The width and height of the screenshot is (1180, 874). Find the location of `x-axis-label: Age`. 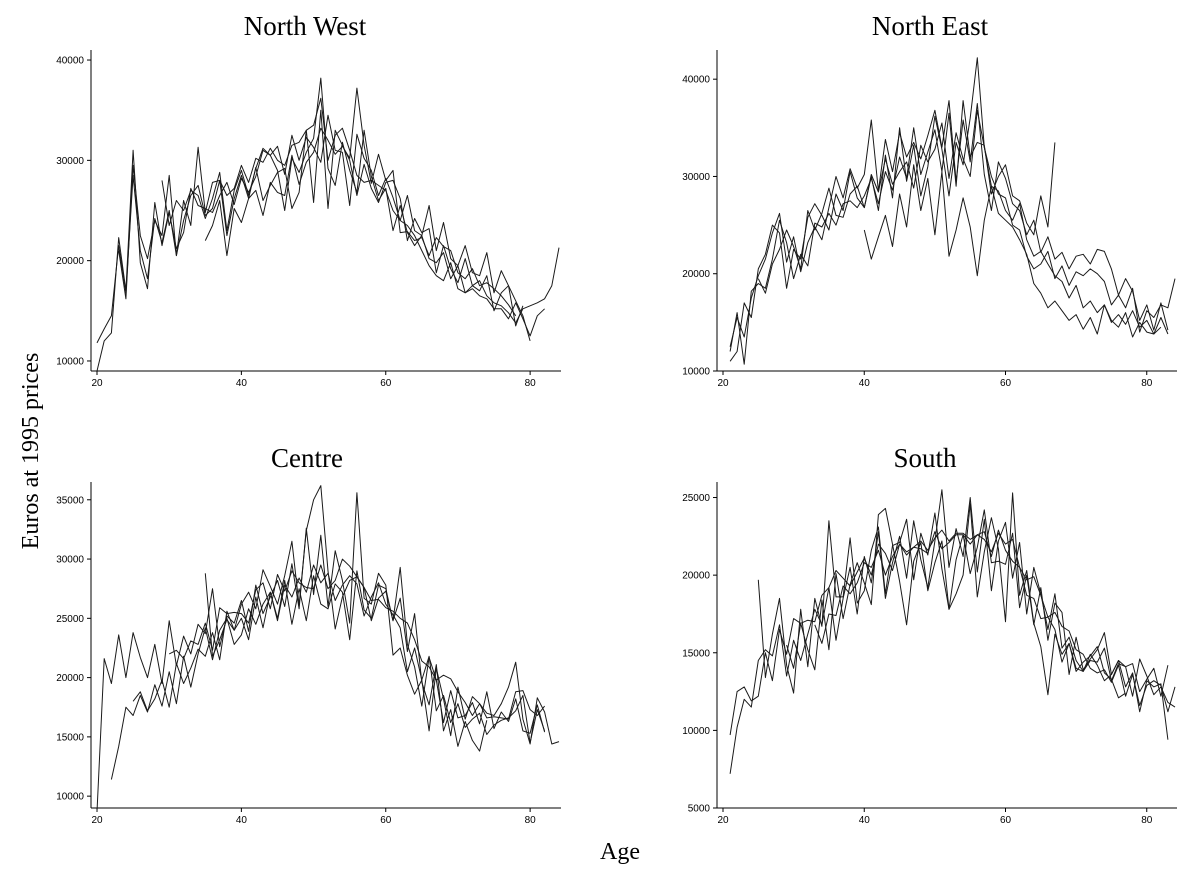

x-axis-label: Age is located at coordinates (620, 852).